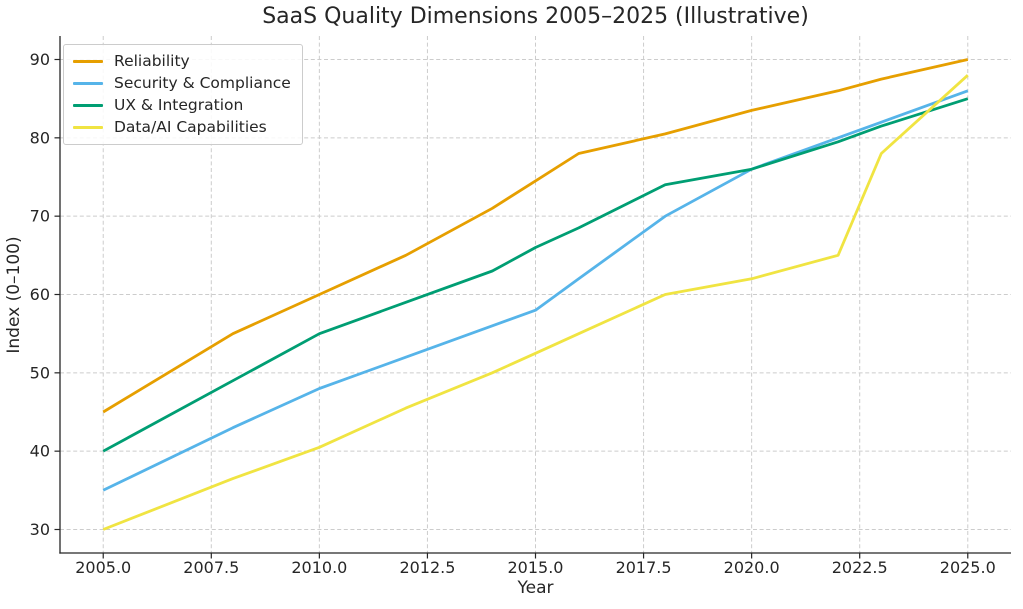 The height and width of the screenshot is (609, 1023). I want to click on y-tick-label: 30, so click(40, 529).